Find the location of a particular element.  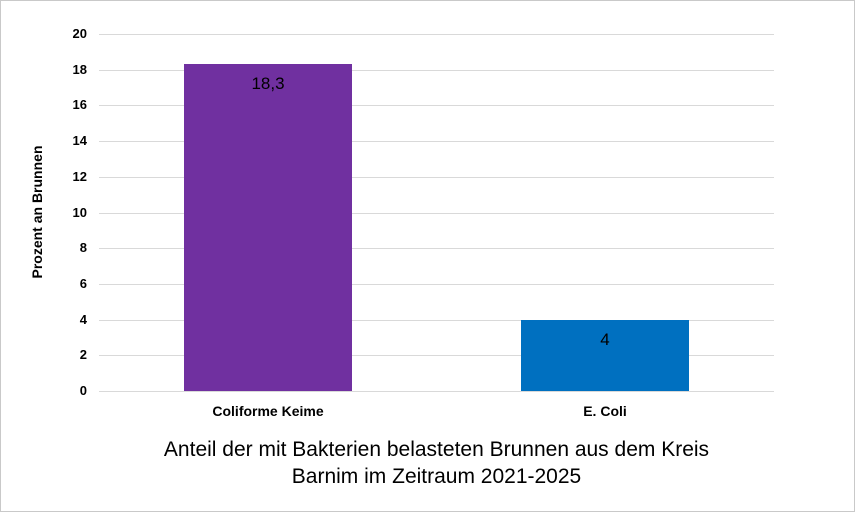

y-tick-label-12: 12 is located at coordinates (79, 176).